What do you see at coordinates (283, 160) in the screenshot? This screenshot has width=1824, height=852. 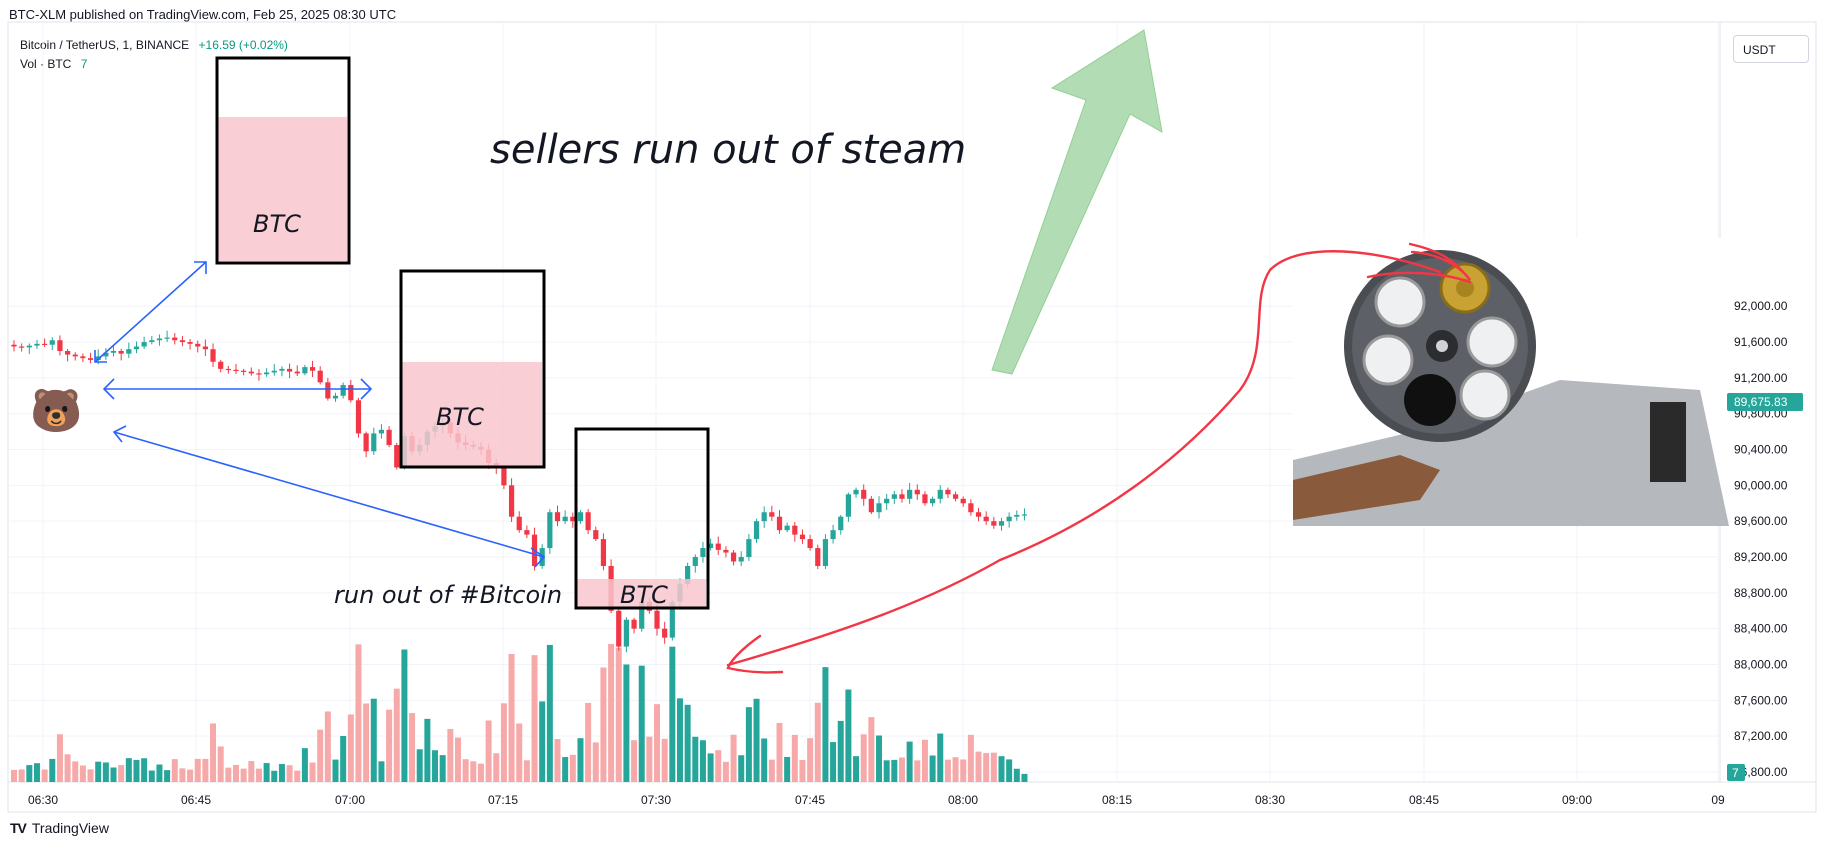 I see `btc-box-1: BTC` at bounding box center [283, 160].